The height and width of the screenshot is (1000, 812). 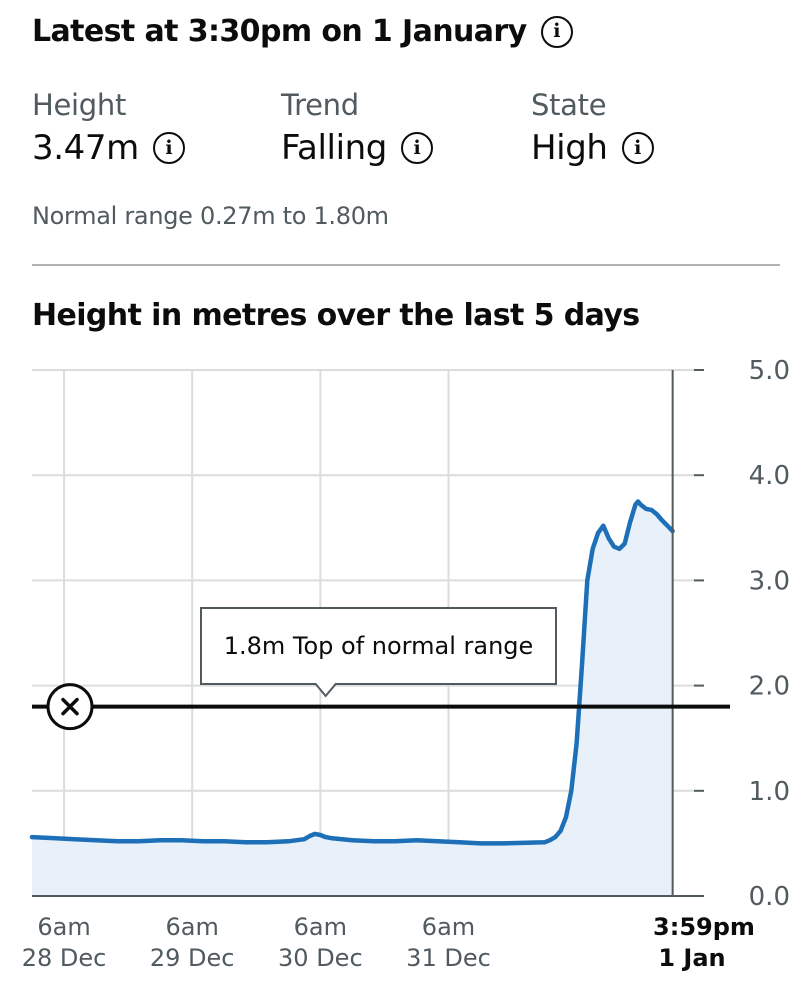 I want to click on x-tick-date-label: 30 Dec, so click(x=320, y=958).